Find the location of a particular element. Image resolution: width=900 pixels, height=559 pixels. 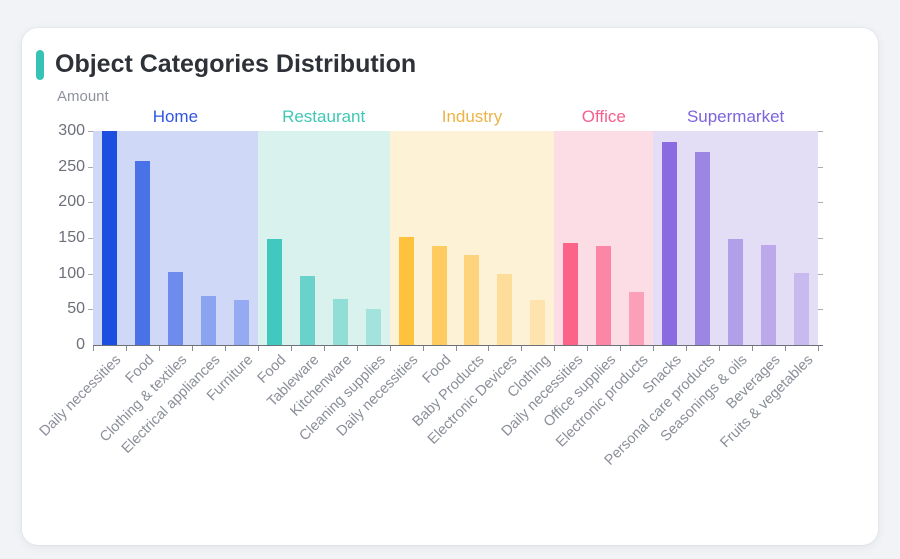

title-accent-bar is located at coordinates (40, 65).